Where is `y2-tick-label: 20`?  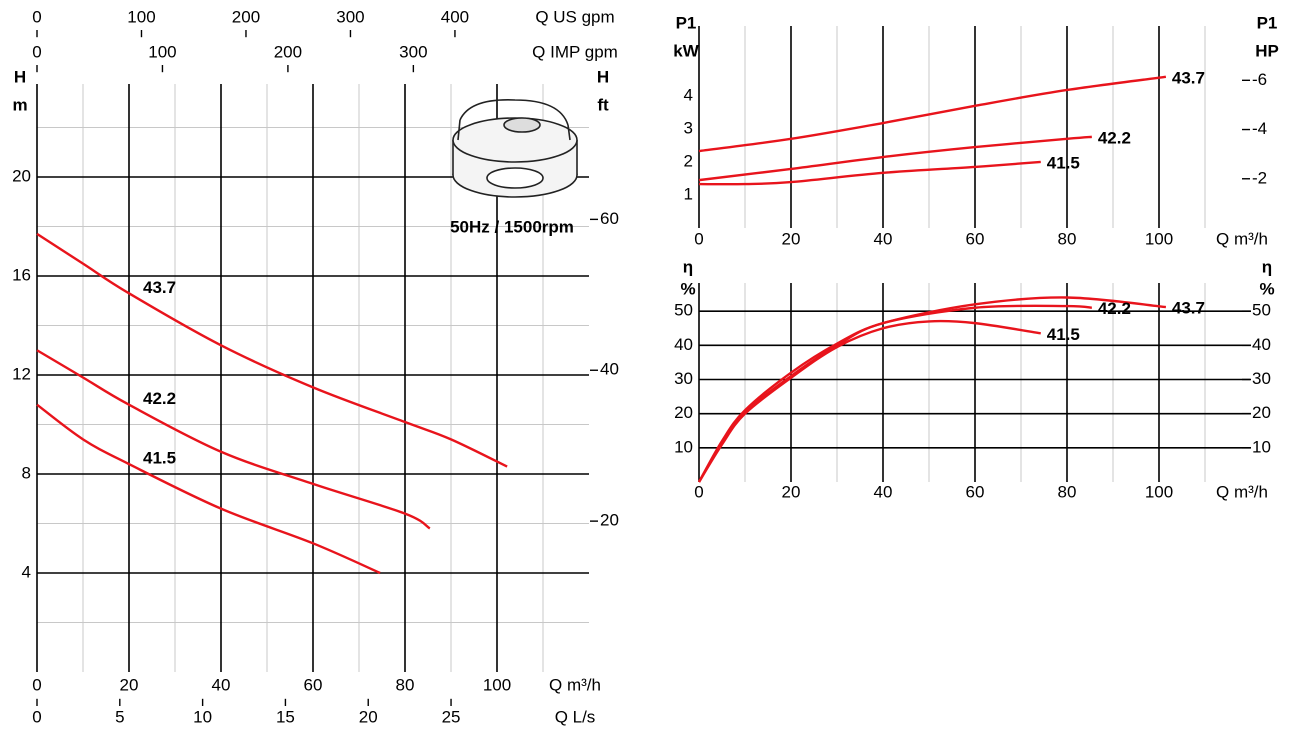
y2-tick-label: 20 is located at coordinates (1261, 412).